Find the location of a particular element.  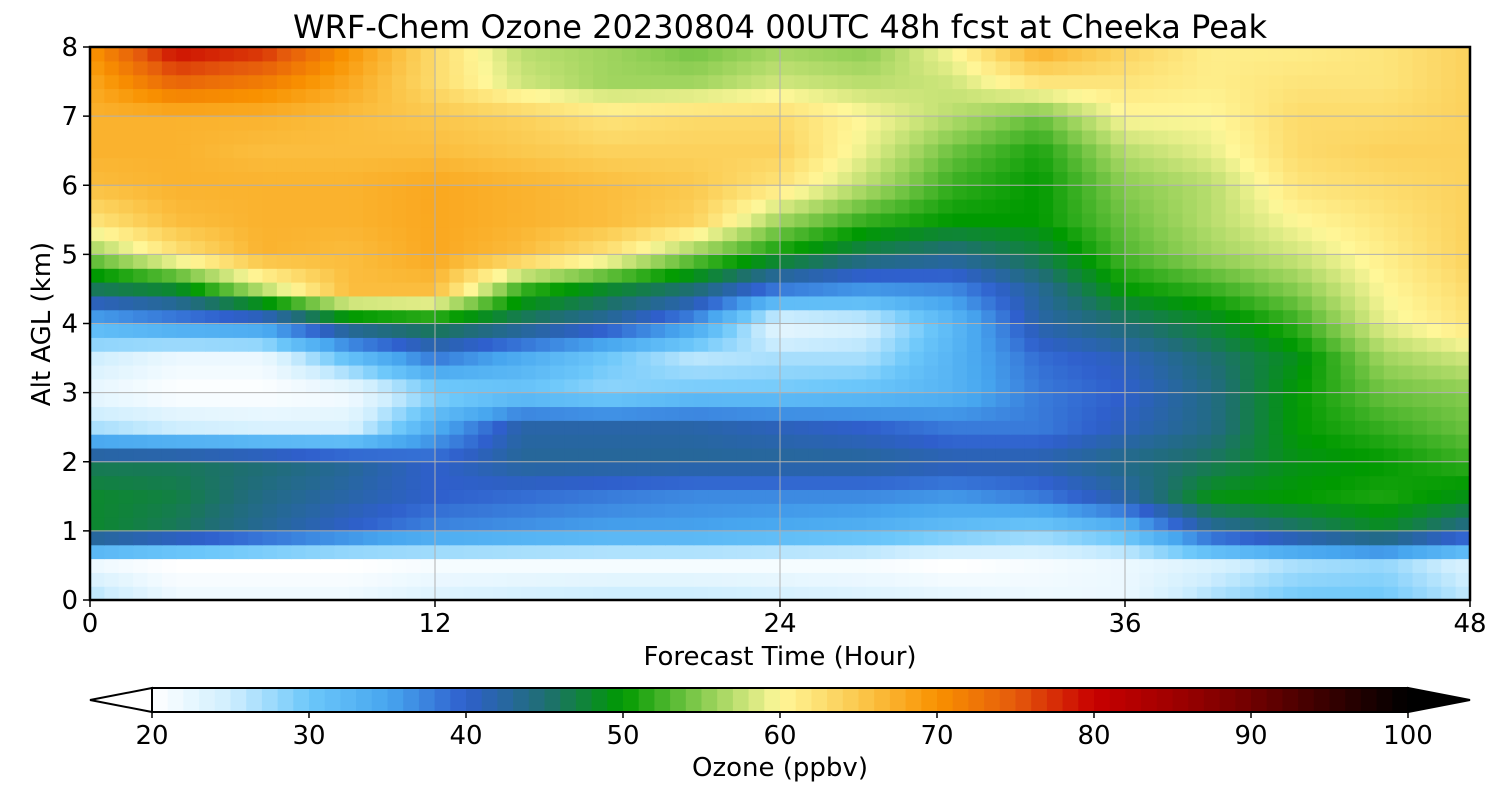

y-tick-label: 4 is located at coordinates (69, 325).